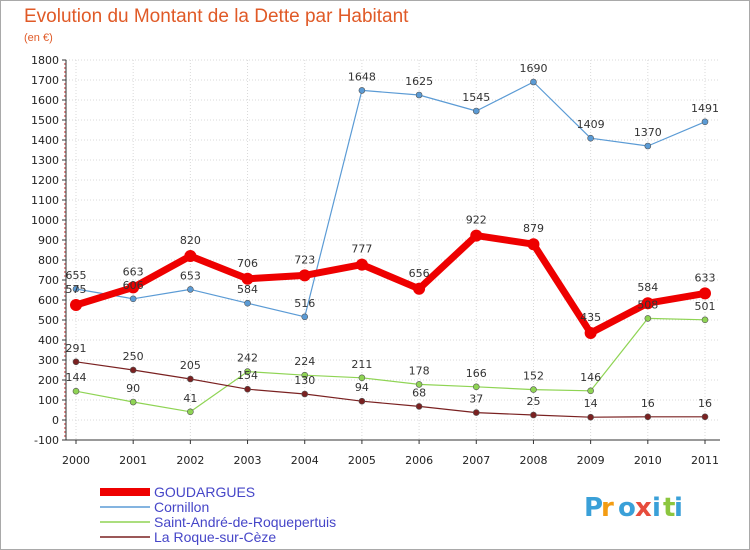 The height and width of the screenshot is (550, 750). What do you see at coordinates (248, 460) in the screenshot?
I see `xtick-label: 2003` at bounding box center [248, 460].